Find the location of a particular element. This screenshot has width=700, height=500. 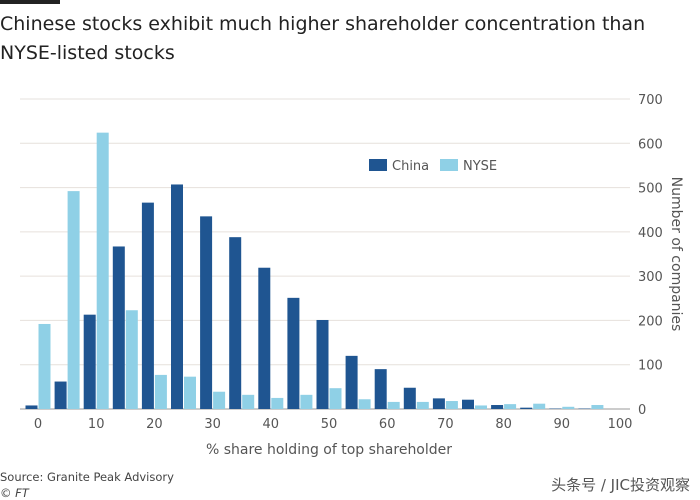

x-tick-label: 100 is located at coordinates (620, 424).